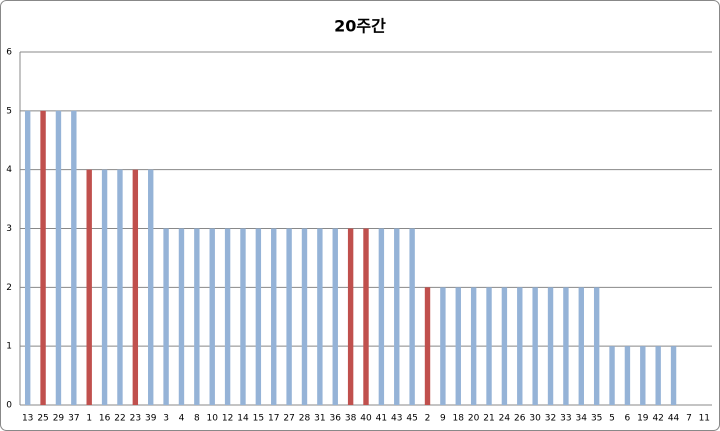 This screenshot has width=720, height=431. Describe the element at coordinates (704, 419) in the screenshot. I see `x-tick-label: 11` at that location.